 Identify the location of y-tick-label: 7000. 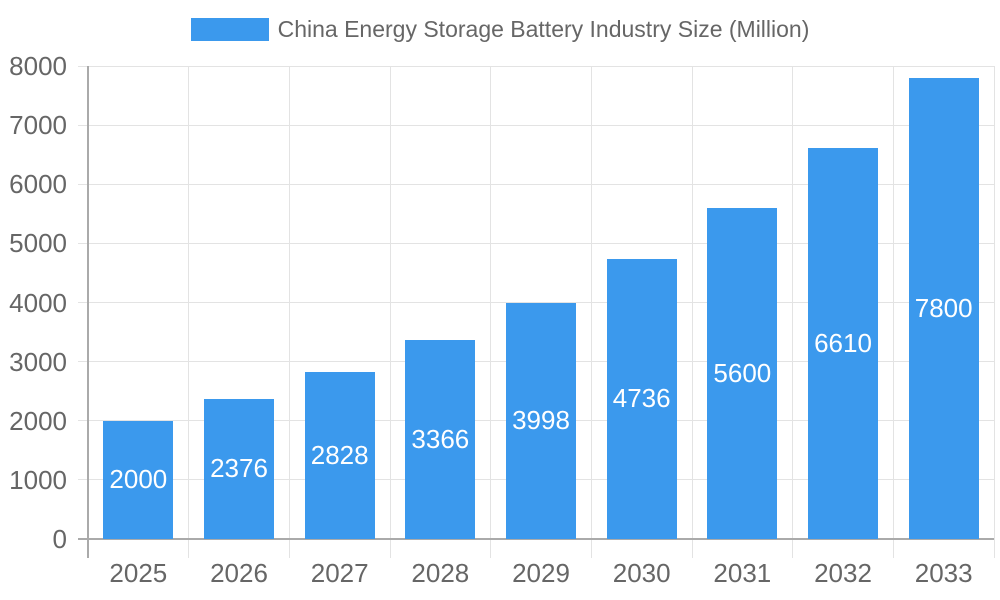
(38, 125).